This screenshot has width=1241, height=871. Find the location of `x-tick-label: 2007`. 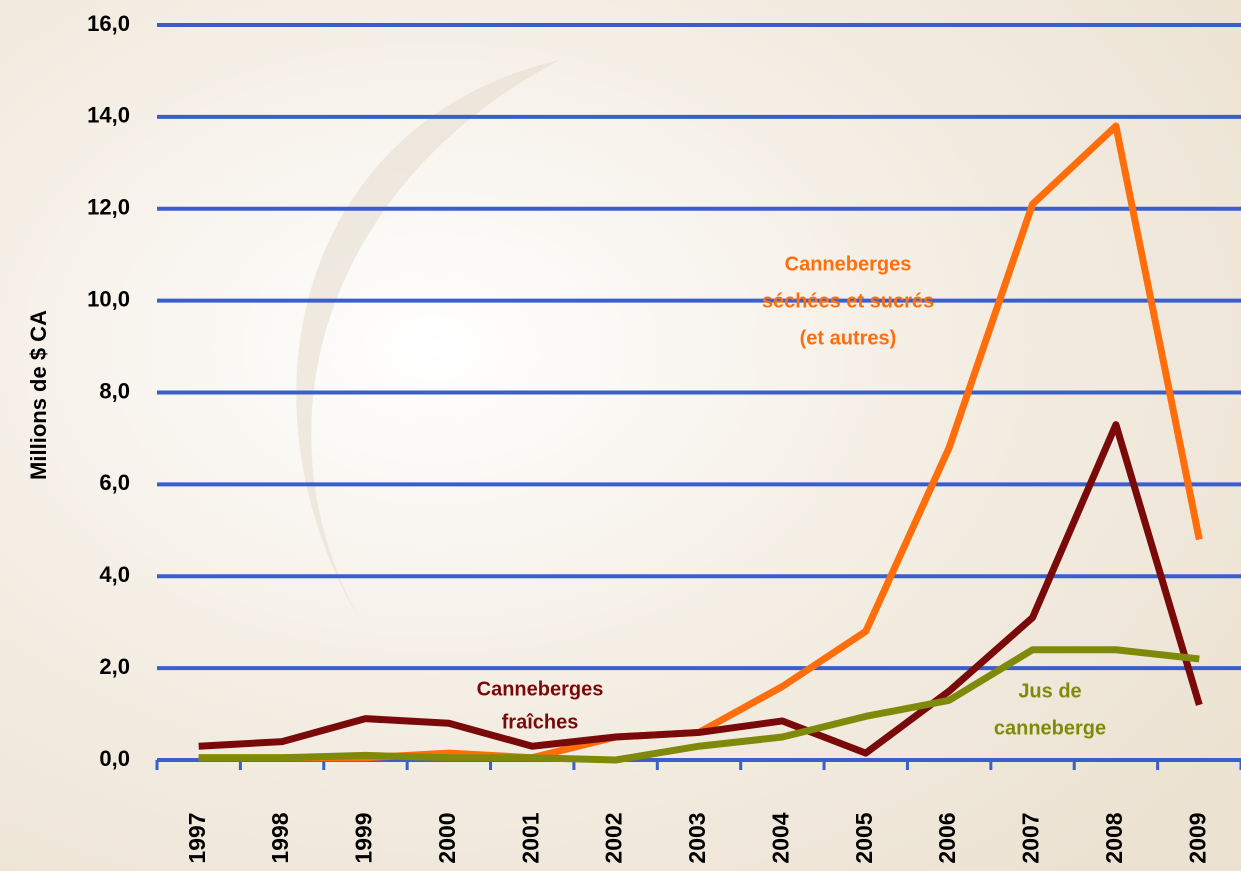

x-tick-label: 2007 is located at coordinates (1031, 837).